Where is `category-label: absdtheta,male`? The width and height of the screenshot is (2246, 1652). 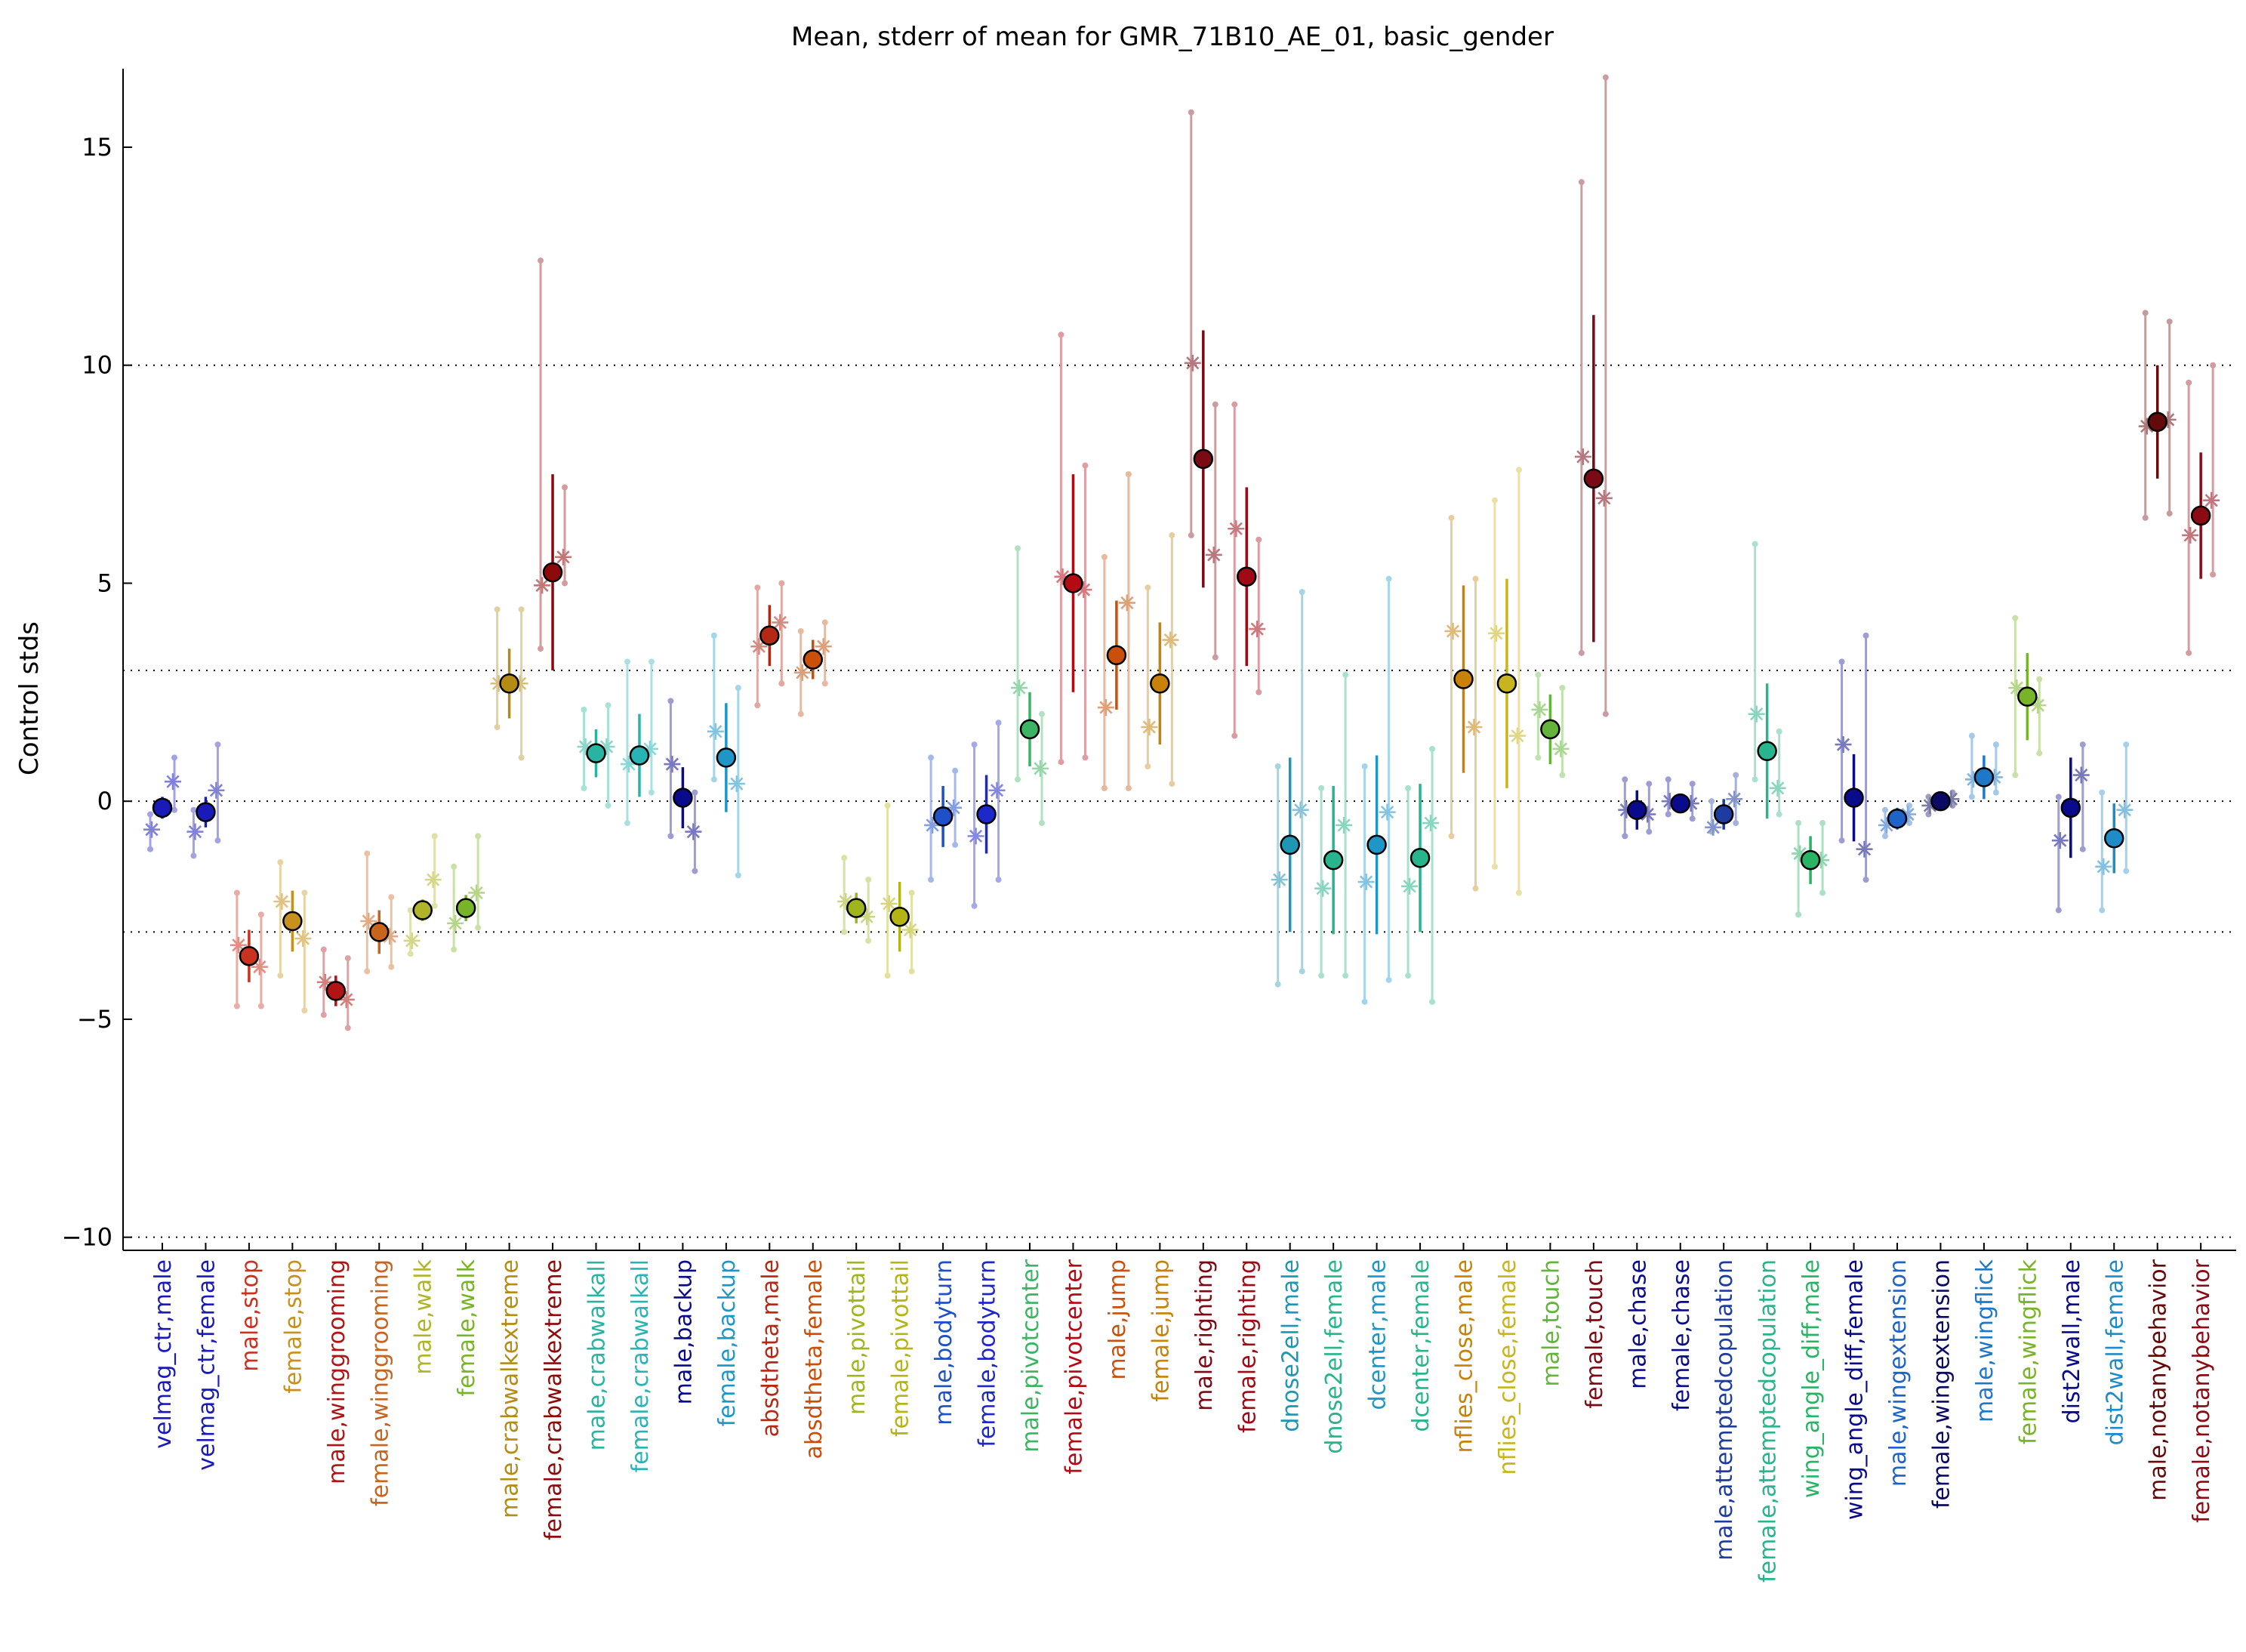
category-label: absdtheta,male is located at coordinates (770, 1348).